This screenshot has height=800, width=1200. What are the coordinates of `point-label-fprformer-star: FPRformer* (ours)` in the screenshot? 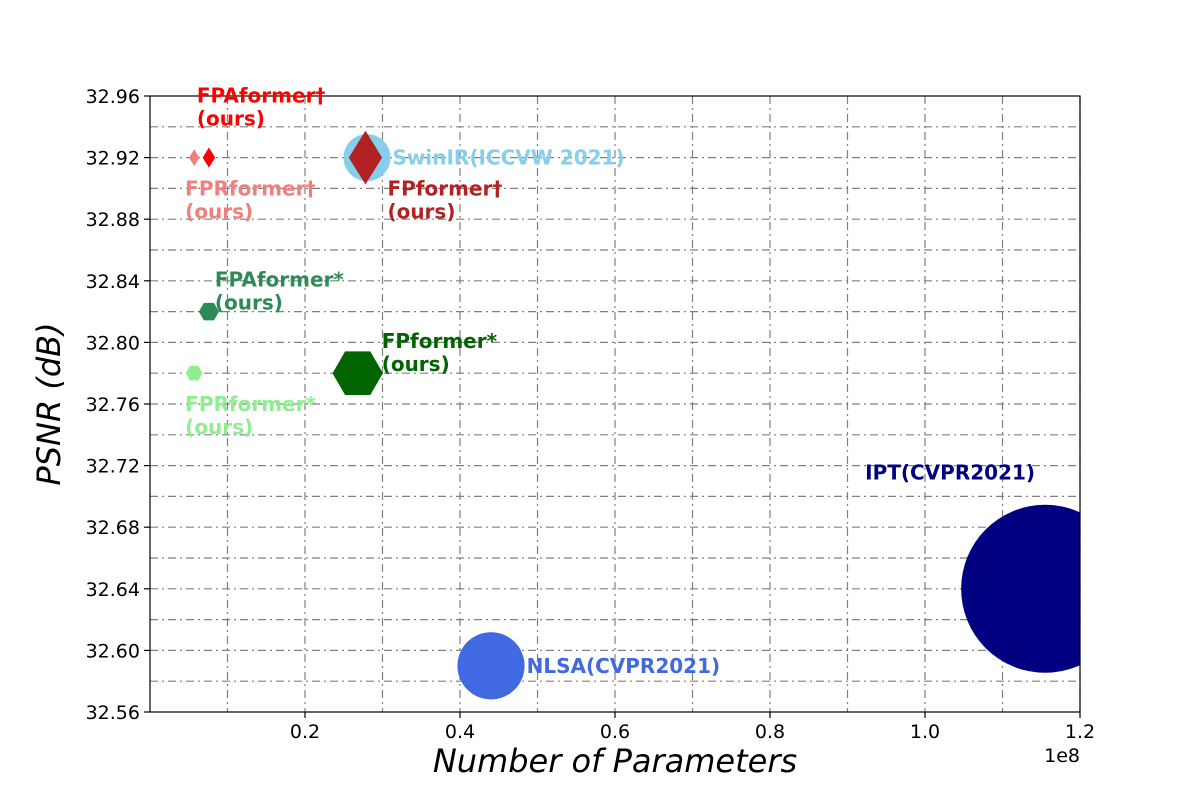 It's located at (250, 415).